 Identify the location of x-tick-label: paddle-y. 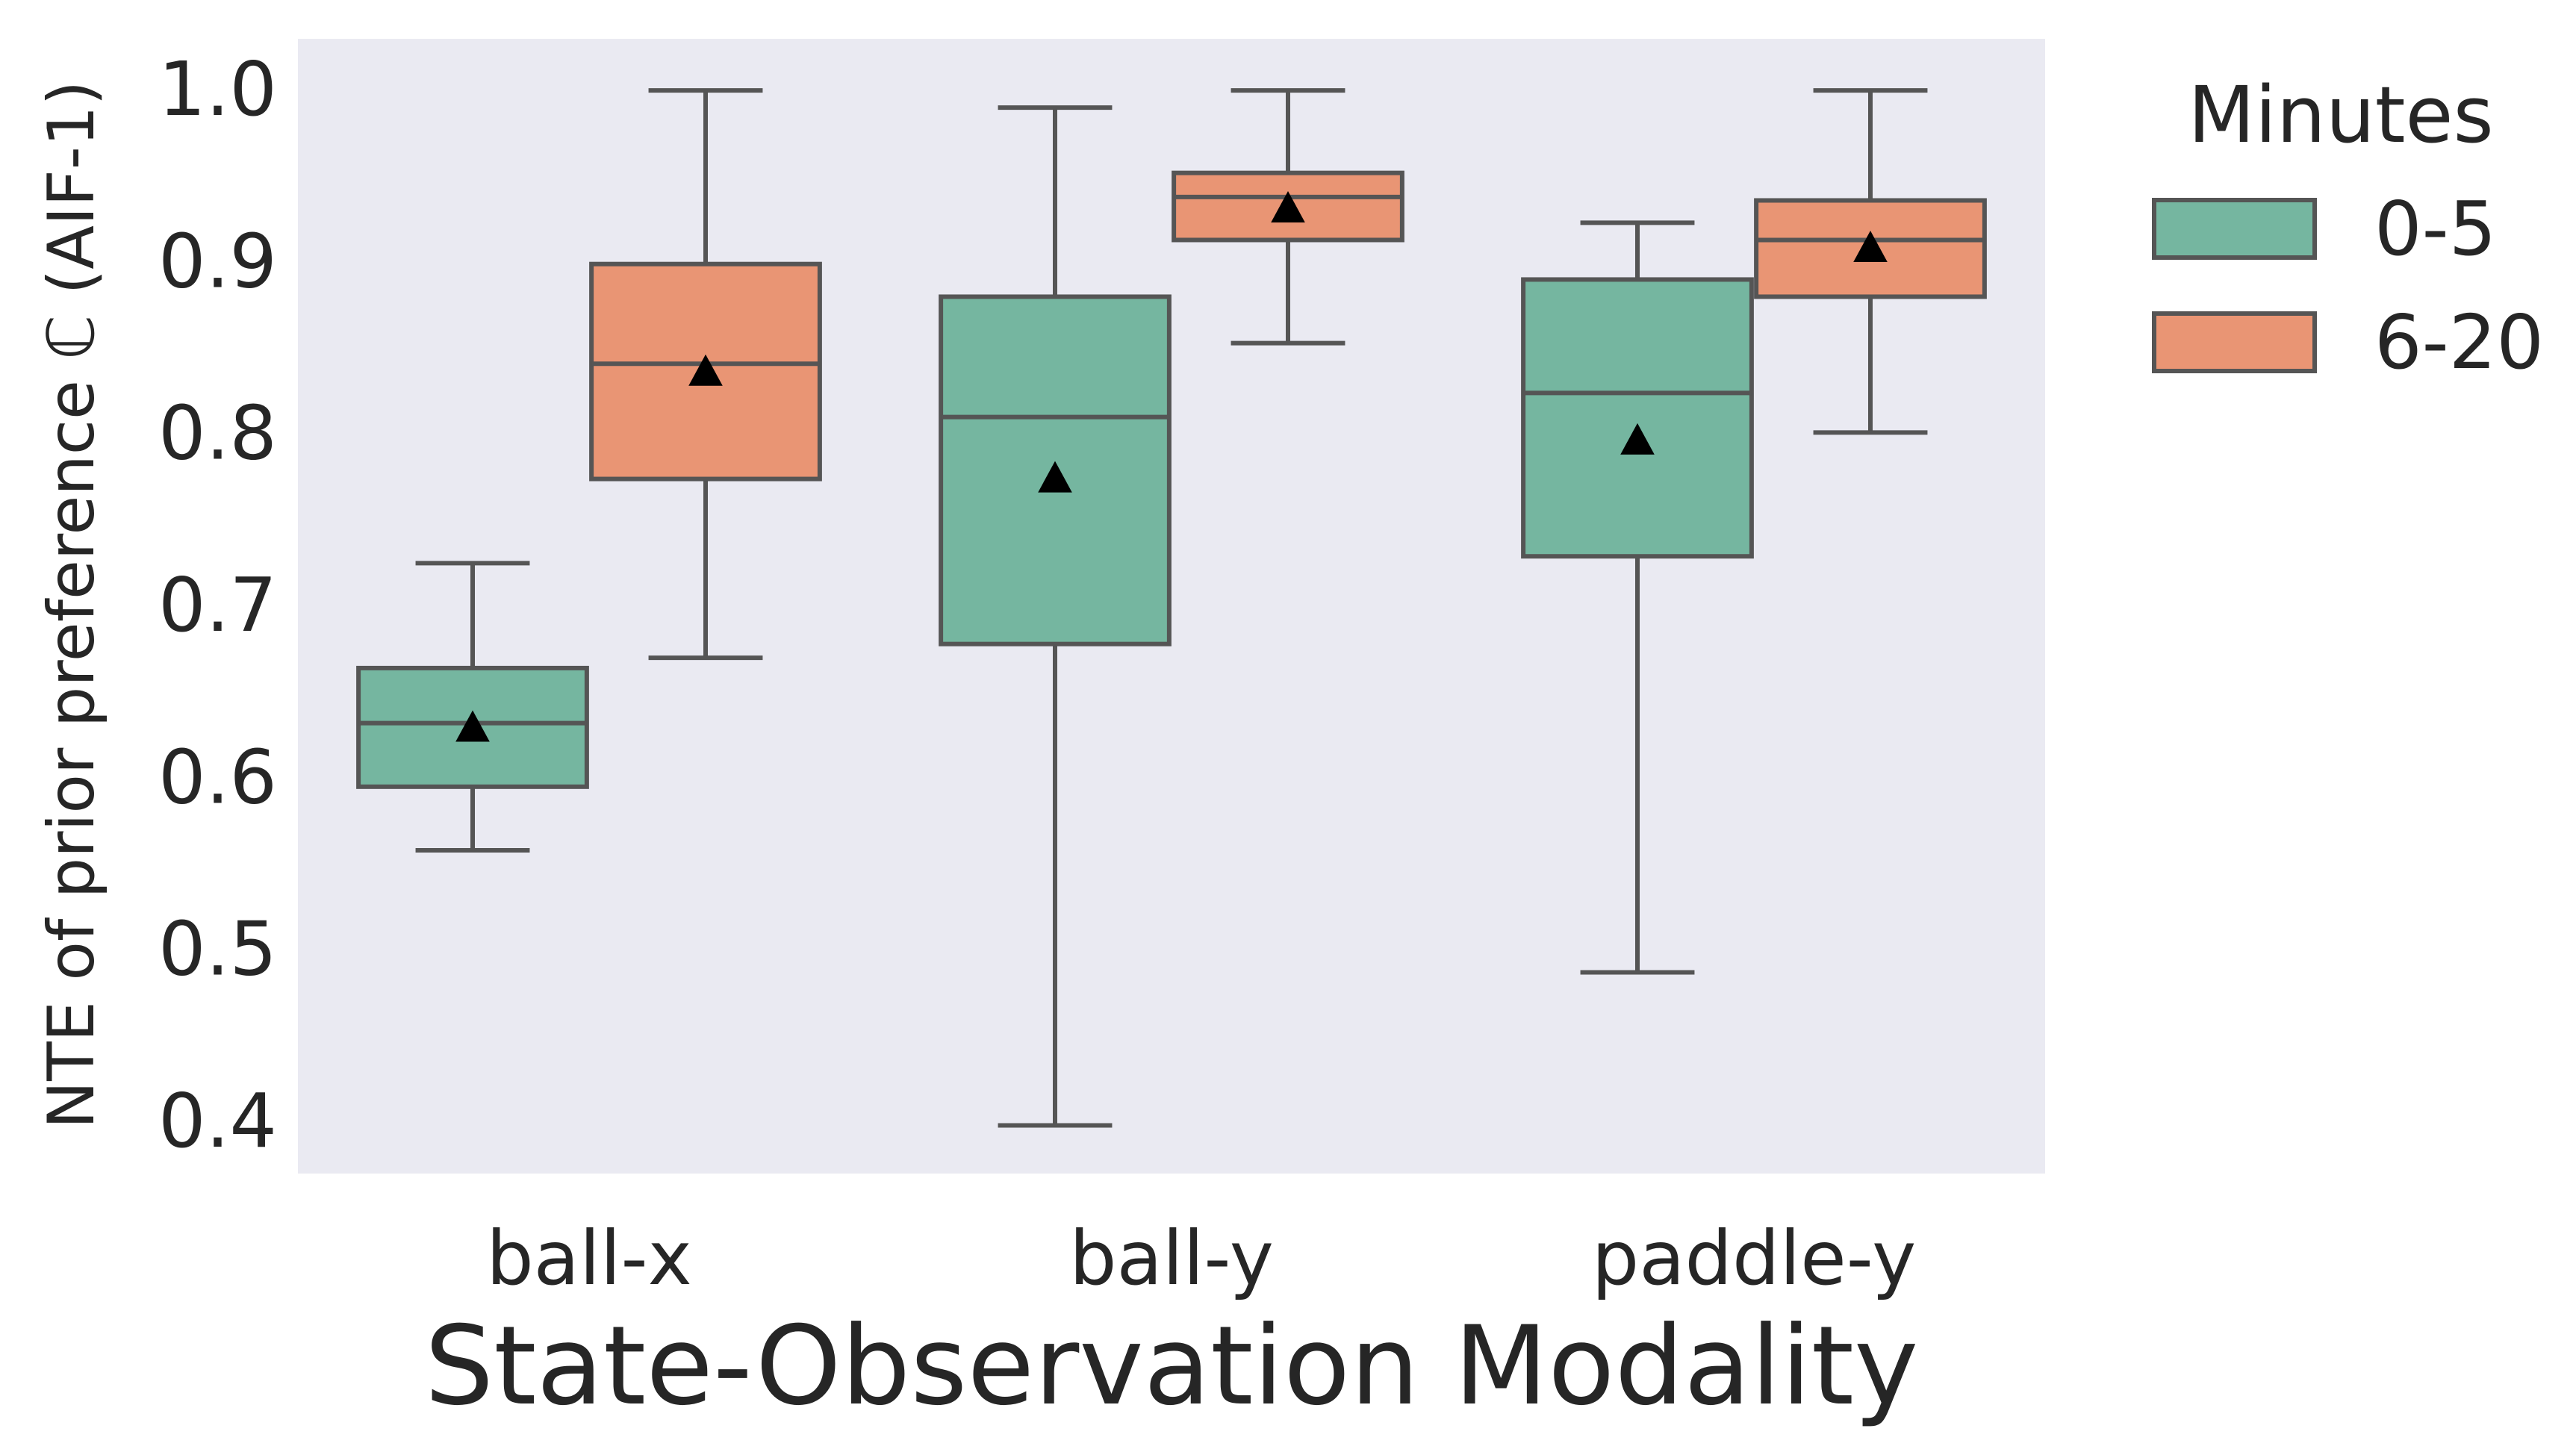
(1754, 1258).